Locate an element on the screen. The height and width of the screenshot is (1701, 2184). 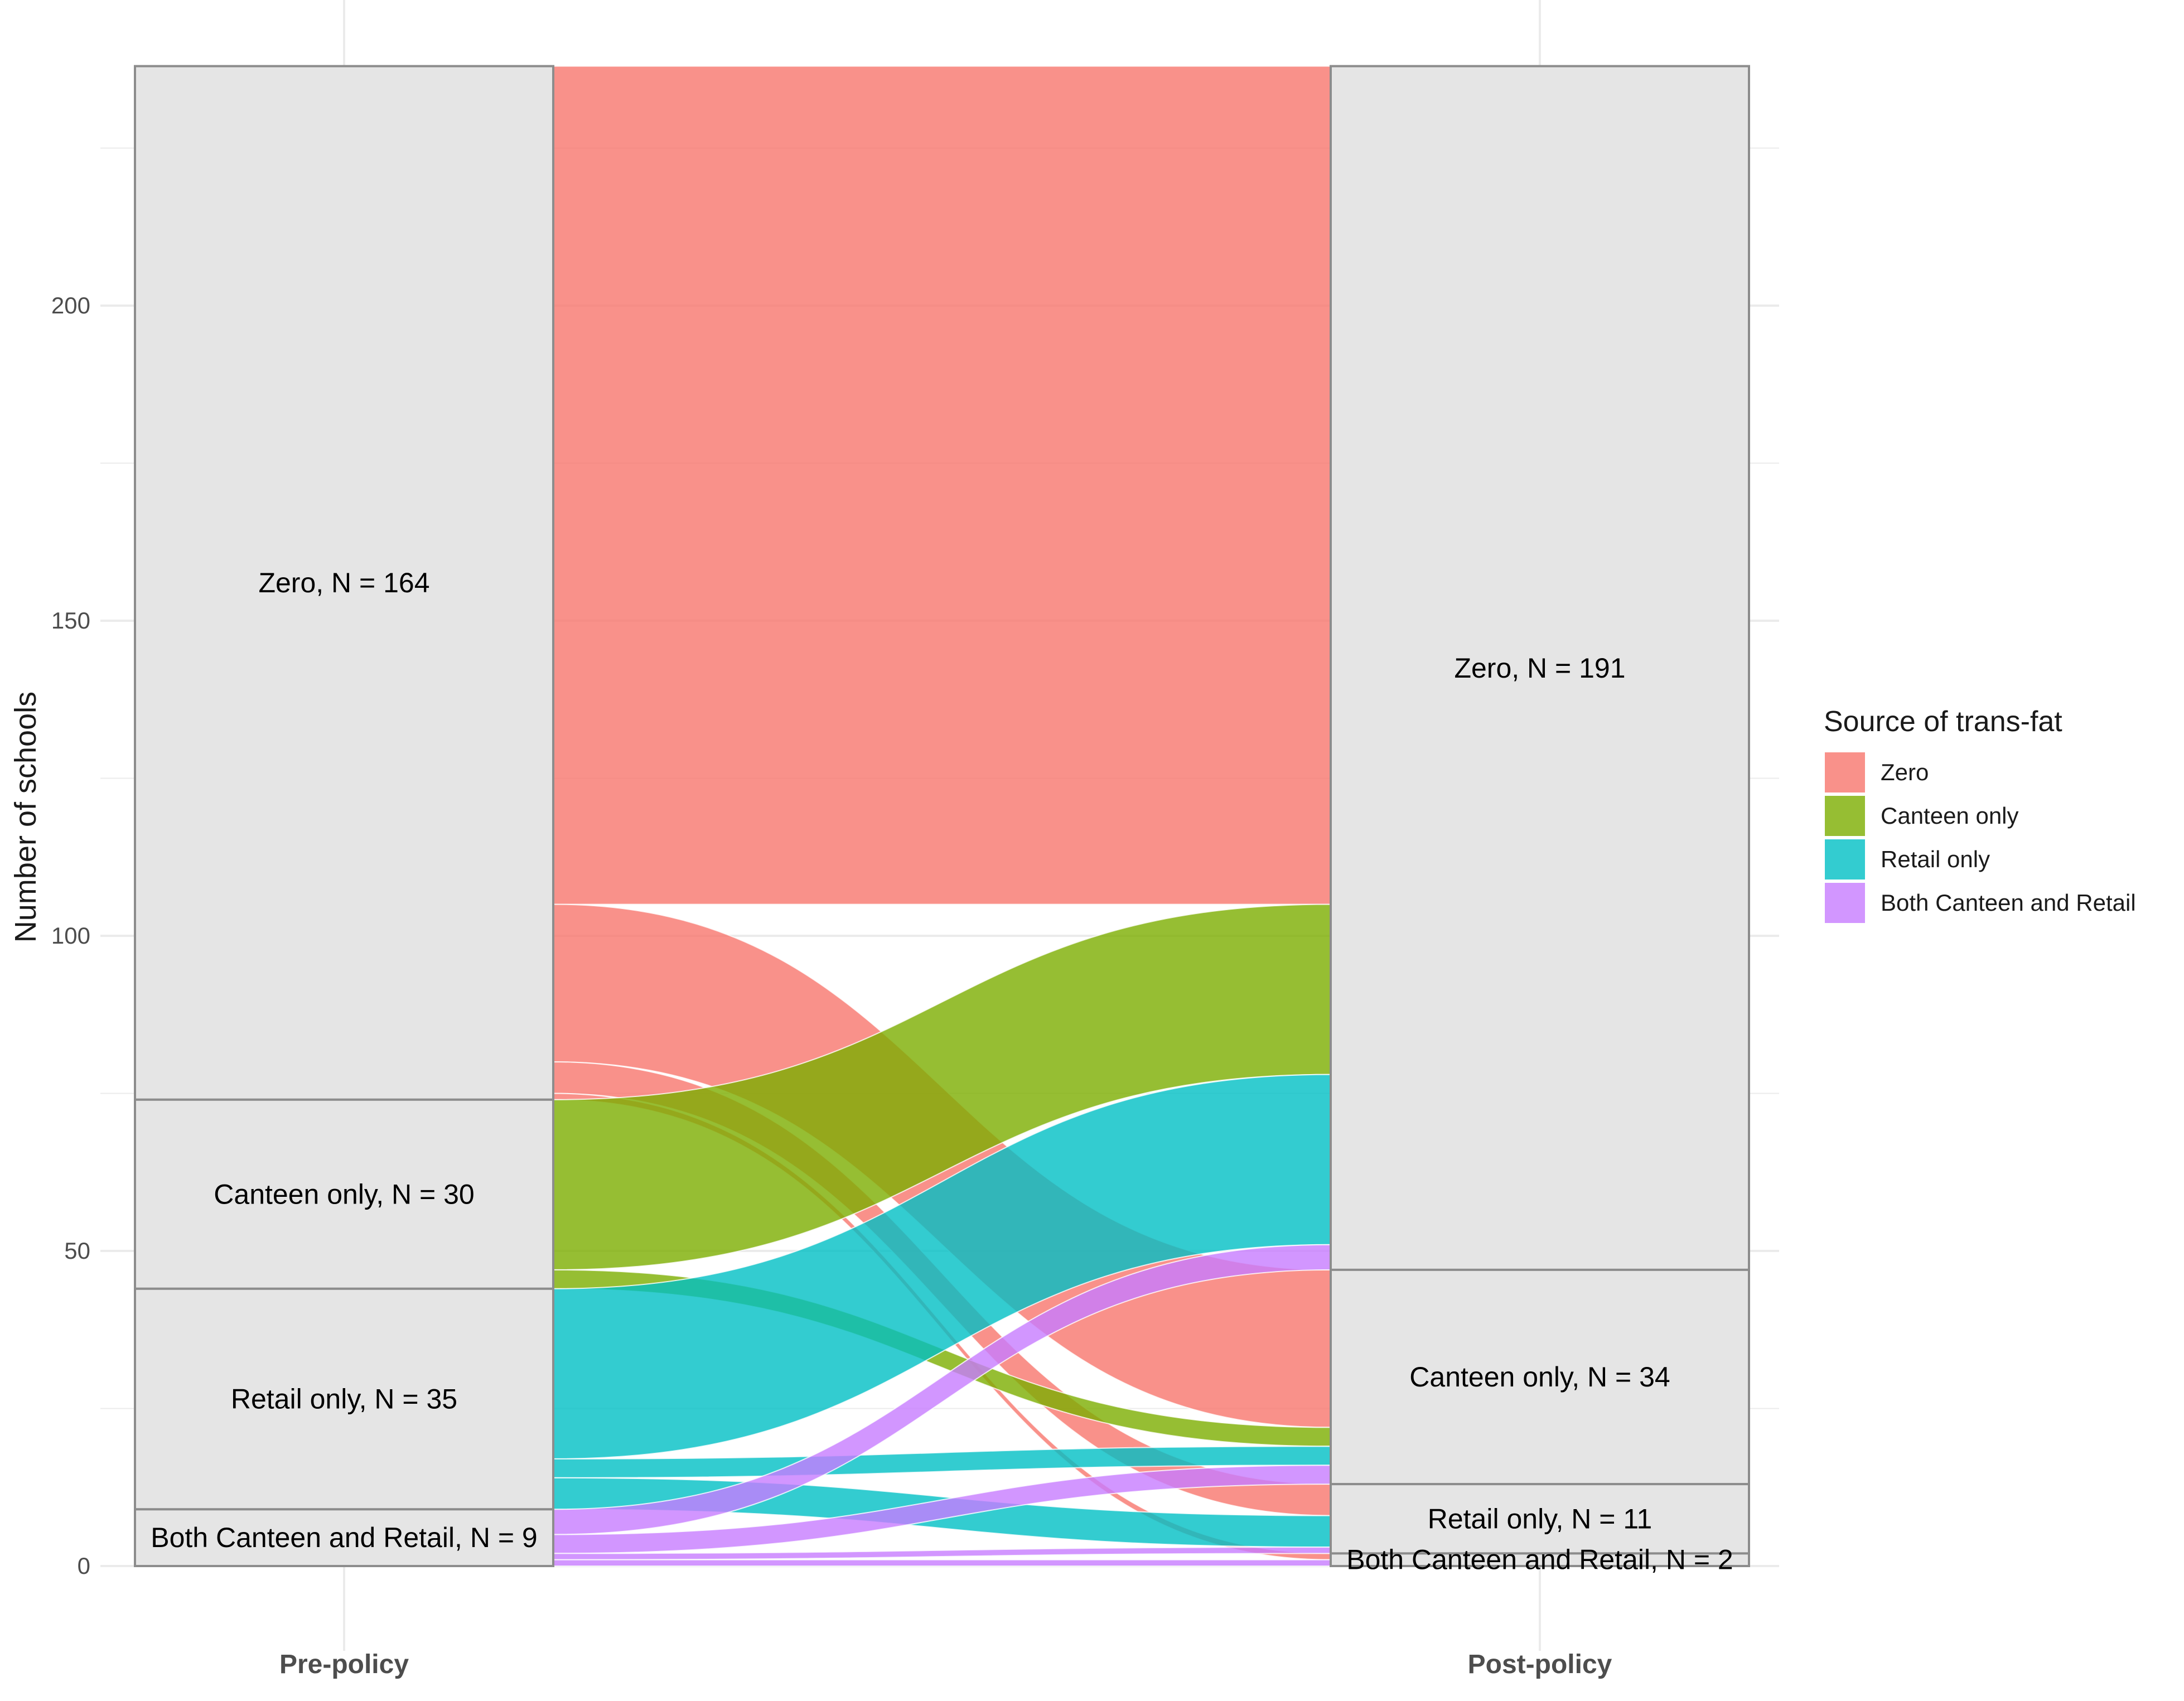
stratum-post-zero is located at coordinates (1540, 668).